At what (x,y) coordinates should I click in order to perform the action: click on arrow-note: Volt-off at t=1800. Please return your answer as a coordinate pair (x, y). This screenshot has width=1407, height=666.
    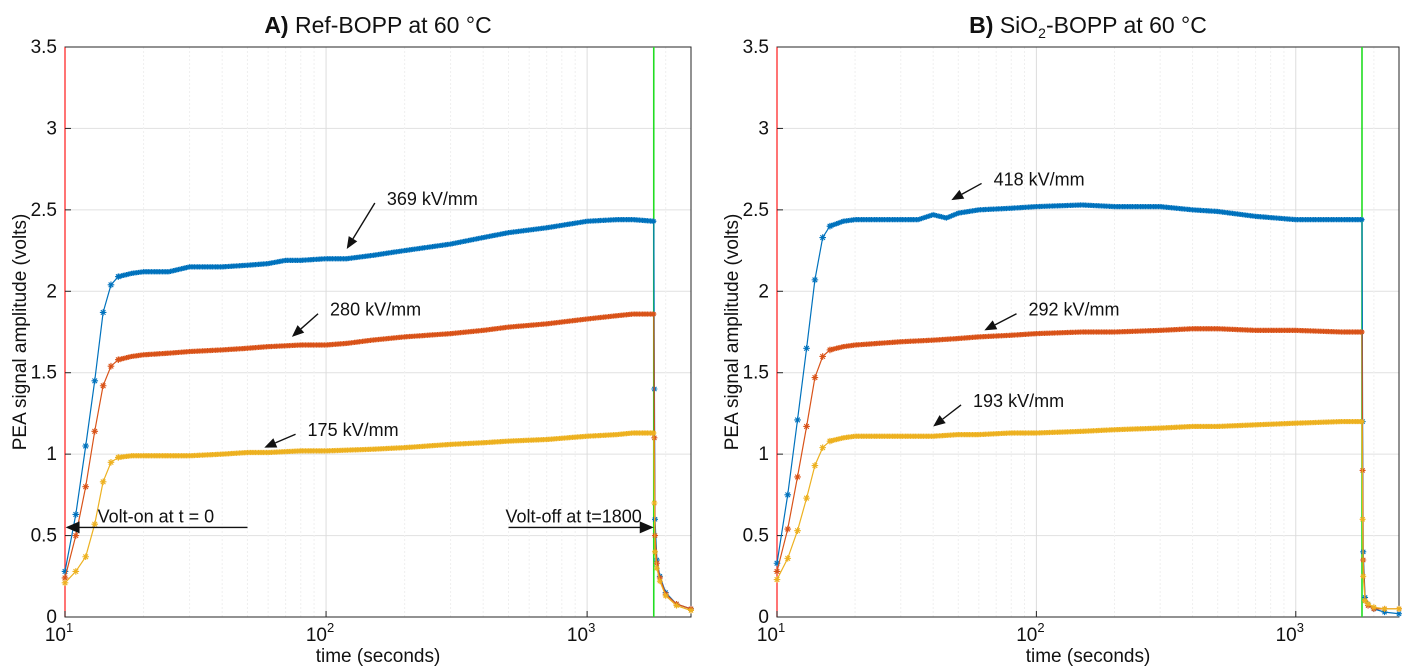
    Looking at the image, I should click on (580, 520).